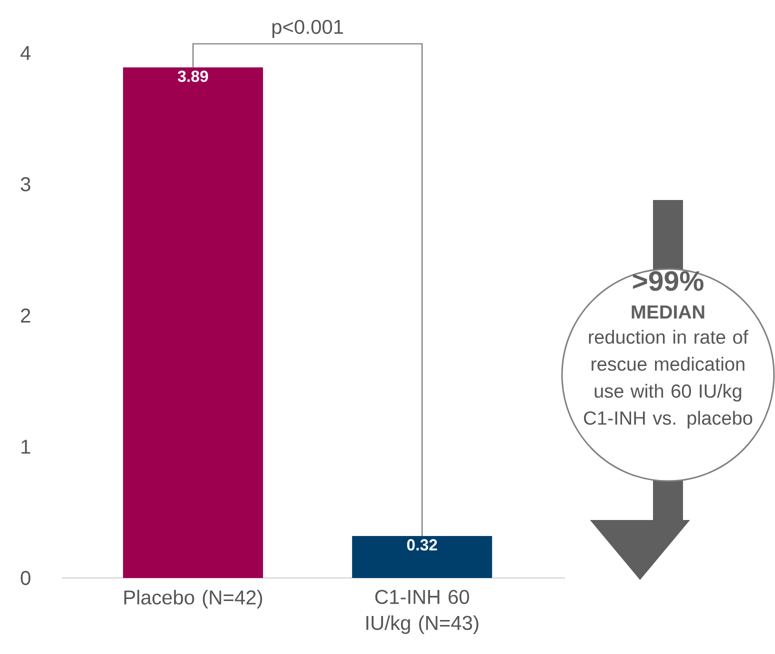 Image resolution: width=775 pixels, height=654 pixels. I want to click on y-tick-label: 3, so click(25, 184).